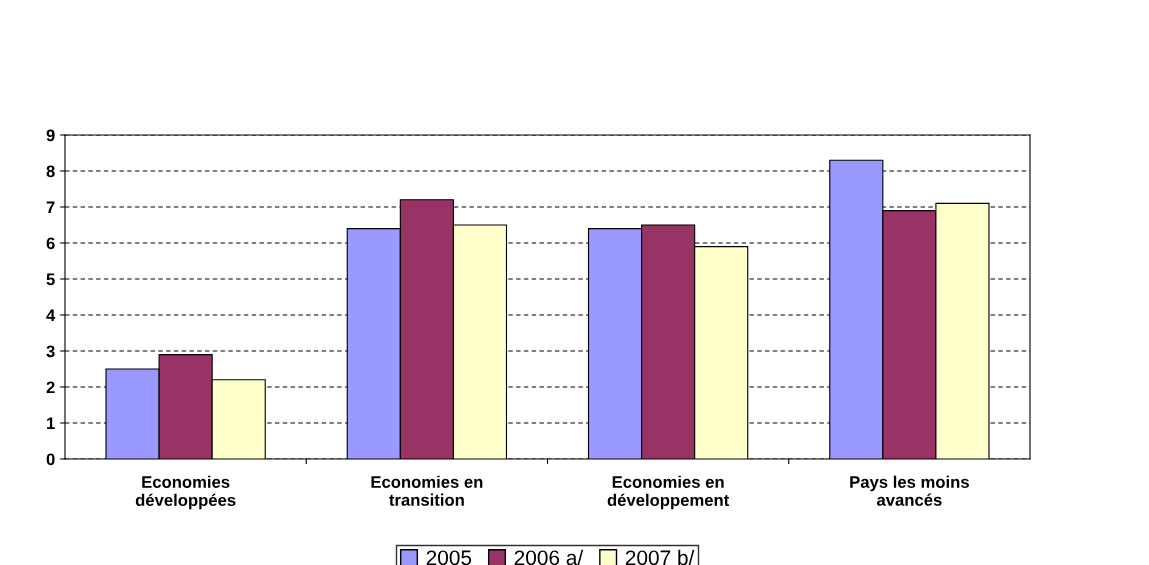  Describe the element at coordinates (50, 387) in the screenshot. I see `y-tick-label: 2` at that location.